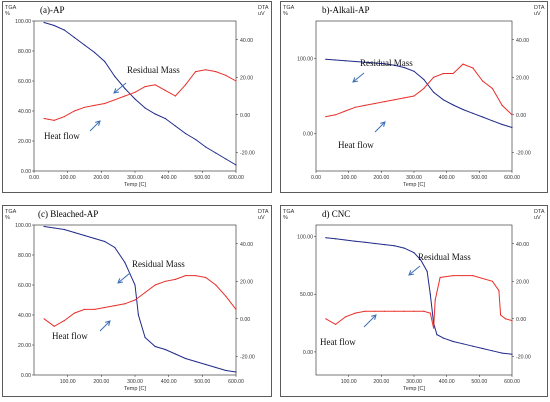 Image resolution: width=550 pixels, height=402 pixels. I want to click on y-right-tick-label: 40.00, so click(246, 245).